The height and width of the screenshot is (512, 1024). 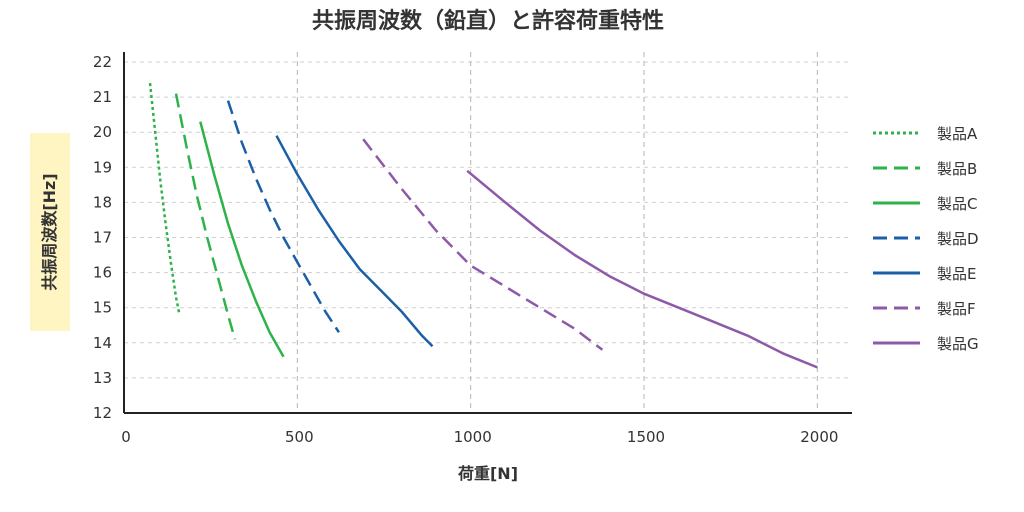 What do you see at coordinates (488, 473) in the screenshot?
I see `x-axis-label: 荷重[N]` at bounding box center [488, 473].